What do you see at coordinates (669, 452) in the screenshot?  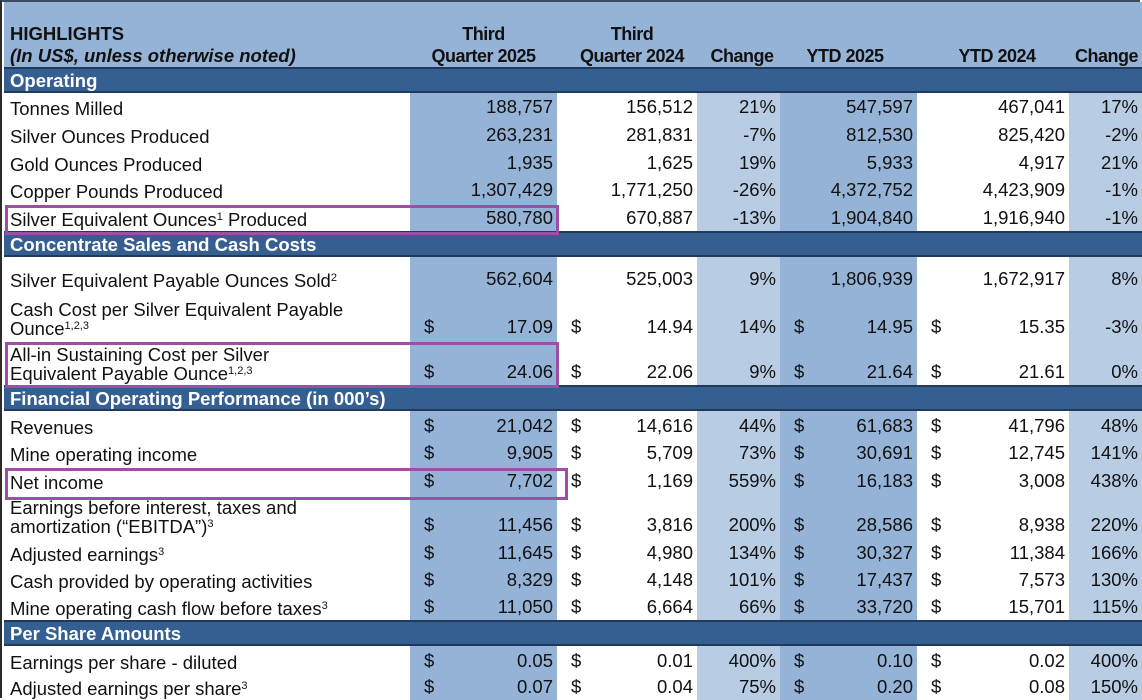 I see `cell-value: 5,709` at bounding box center [669, 452].